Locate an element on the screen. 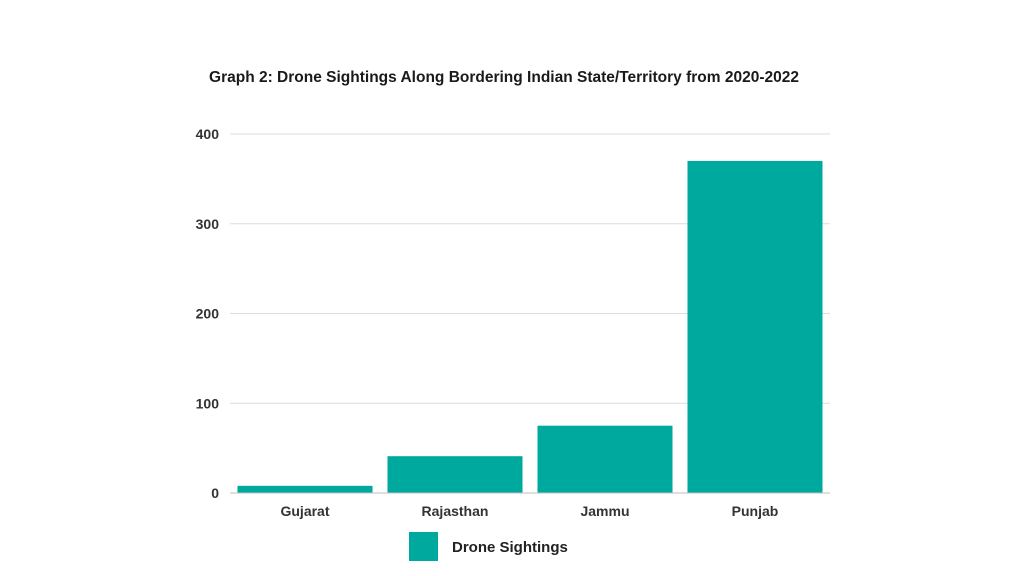 This screenshot has width=1024, height=576. bar-rajasthan is located at coordinates (455, 474).